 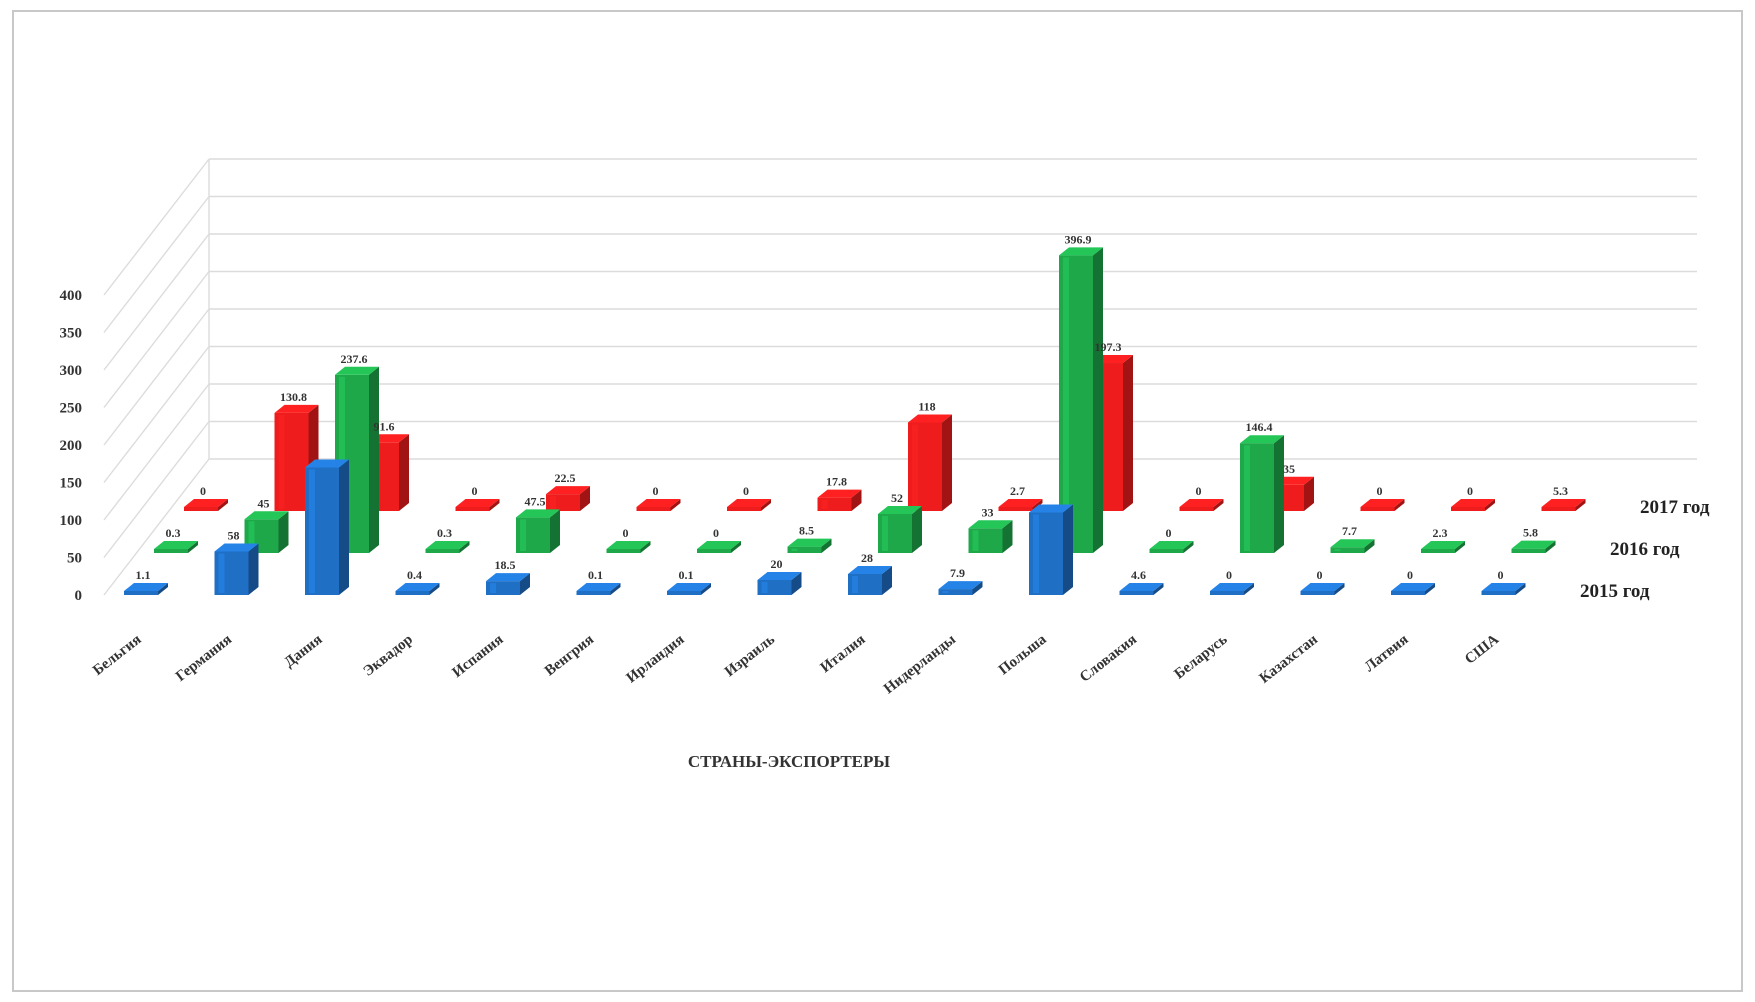 What do you see at coordinates (1201, 657) in the screenshot?
I see `category-label: Беларусь` at bounding box center [1201, 657].